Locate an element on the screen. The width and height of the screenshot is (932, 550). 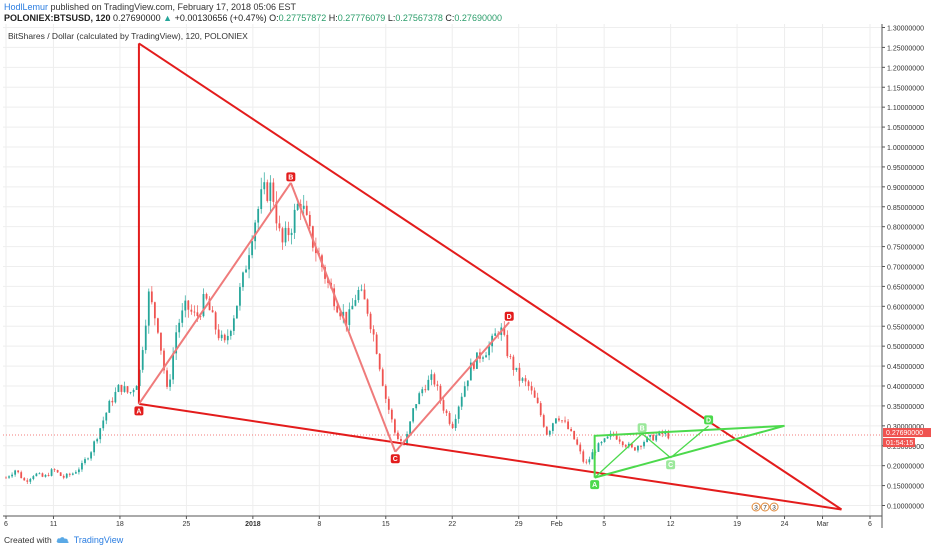
symbol-label: POLONIEX:BTSUSD, 120 is located at coordinates (57, 18).